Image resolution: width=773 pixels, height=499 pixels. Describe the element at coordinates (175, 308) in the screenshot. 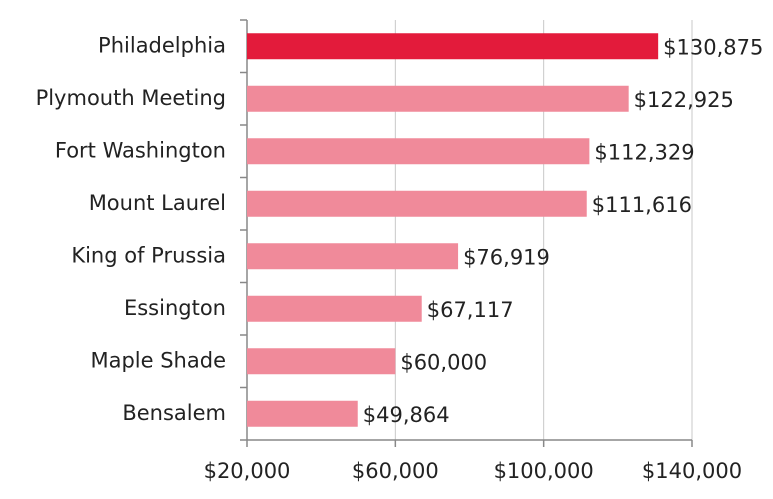

I see `y-tick-label: Essington` at that location.